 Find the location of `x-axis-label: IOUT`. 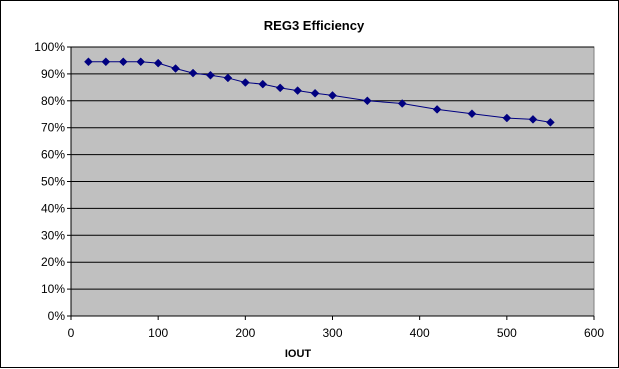

x-axis-label: IOUT is located at coordinates (298, 354).